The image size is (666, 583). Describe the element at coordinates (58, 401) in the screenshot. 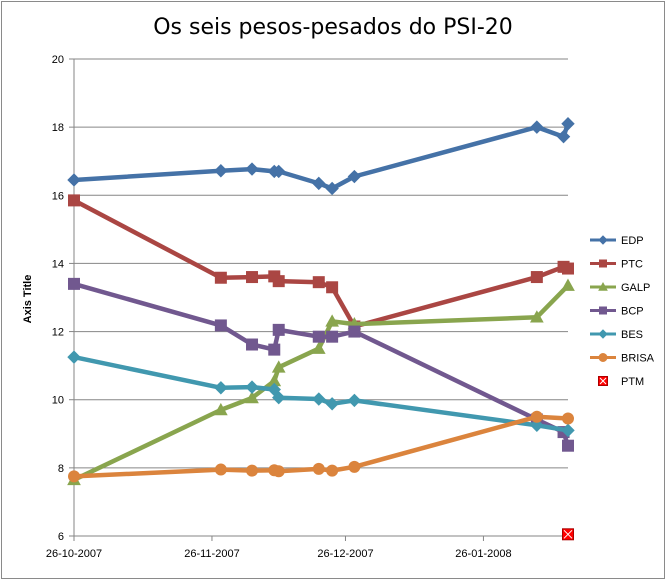

I see `y-tick-label: 10` at that location.